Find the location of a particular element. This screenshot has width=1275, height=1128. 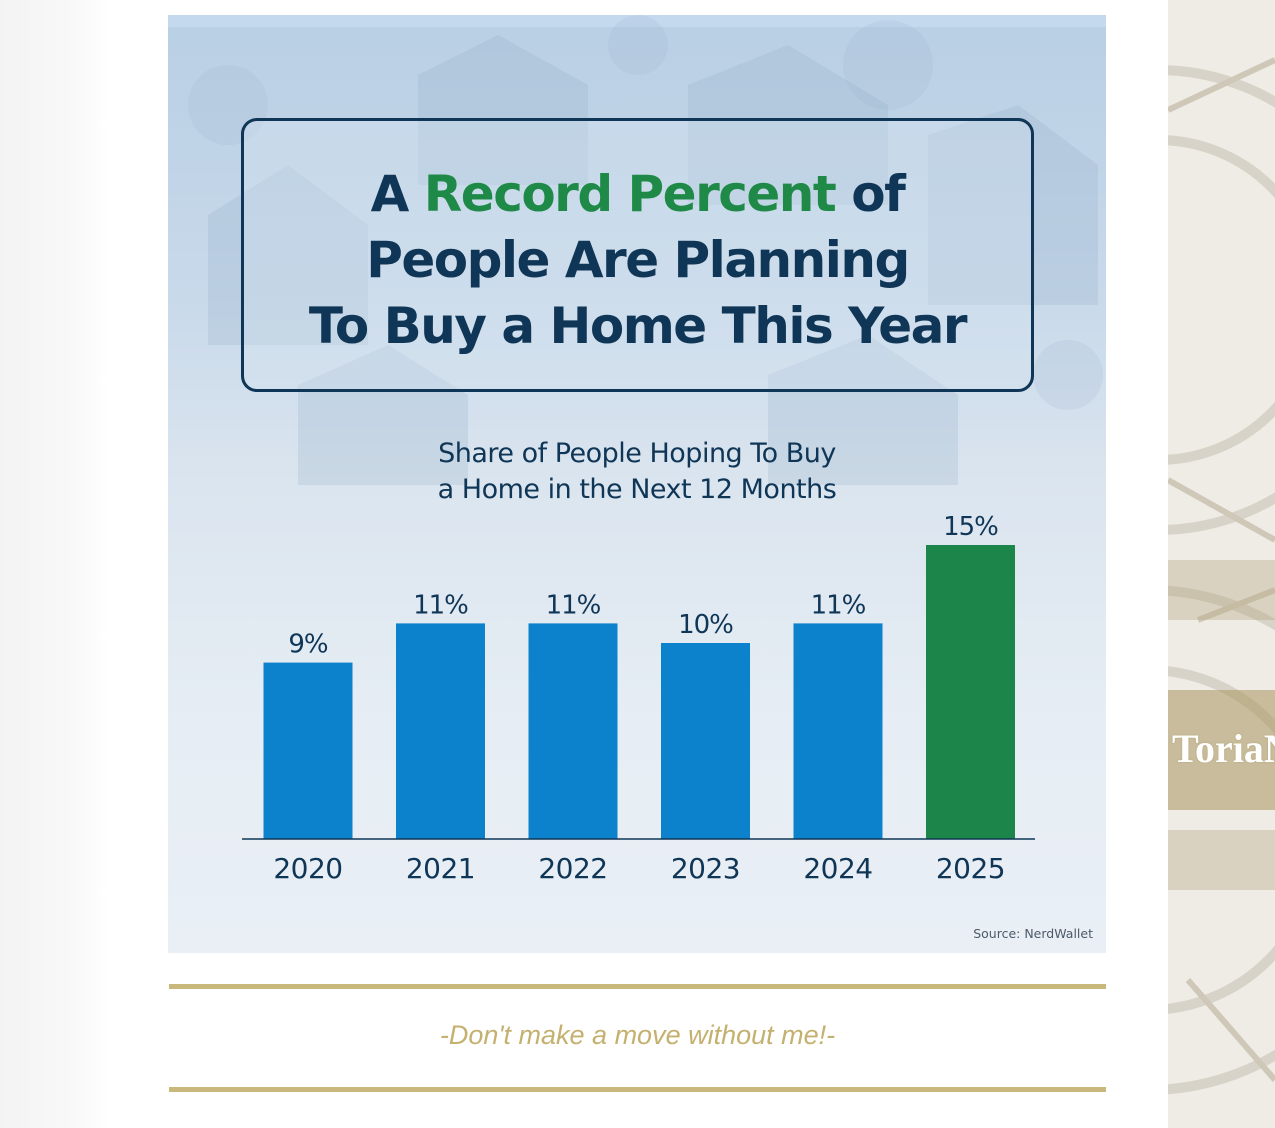

left-background is located at coordinates (54, 564).